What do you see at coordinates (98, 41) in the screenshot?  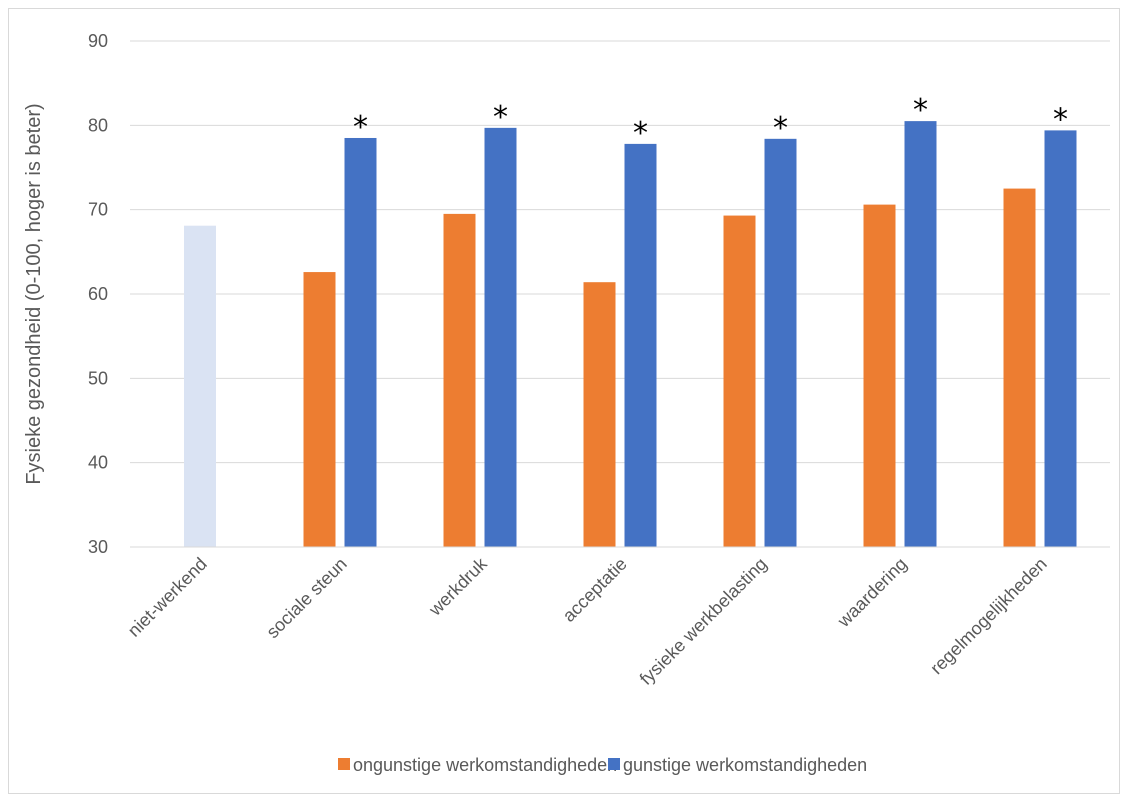 I see `y-tick-label: 90` at bounding box center [98, 41].